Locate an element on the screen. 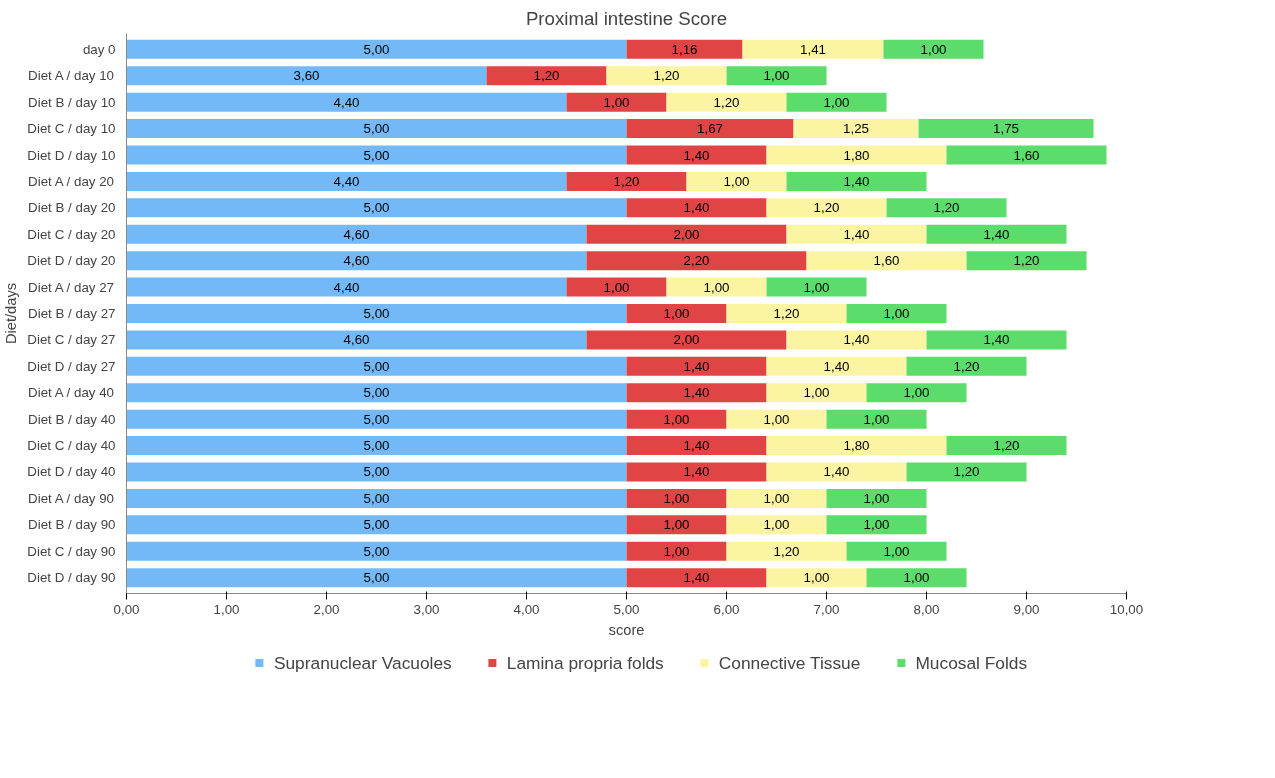 The height and width of the screenshot is (778, 1275). x-axis-title: score is located at coordinates (626, 629).